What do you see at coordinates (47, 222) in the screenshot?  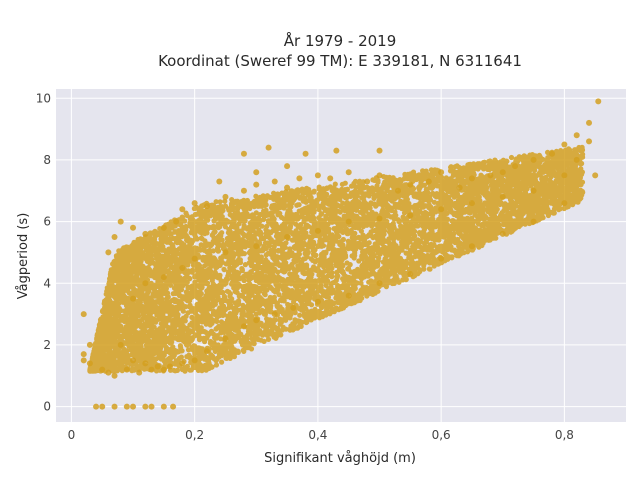 I see `y-tick-label: 6` at bounding box center [47, 222].